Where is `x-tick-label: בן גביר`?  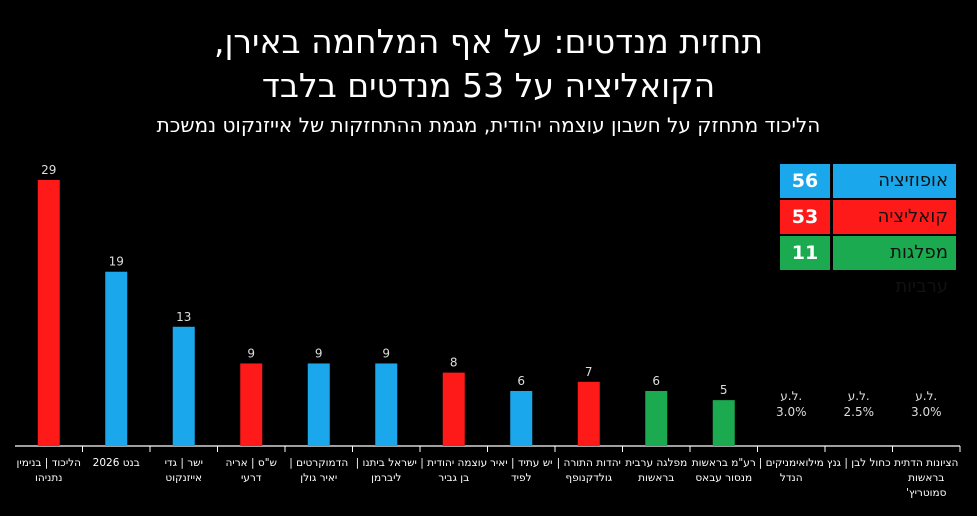
x-tick-label: בן גביר is located at coordinates (453, 478).